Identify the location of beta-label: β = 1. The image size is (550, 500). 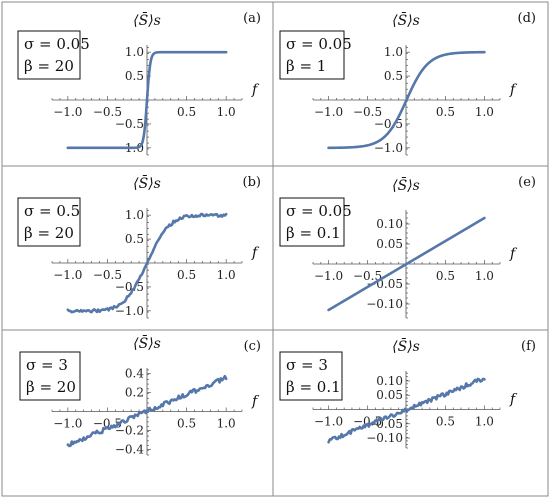
(306, 66).